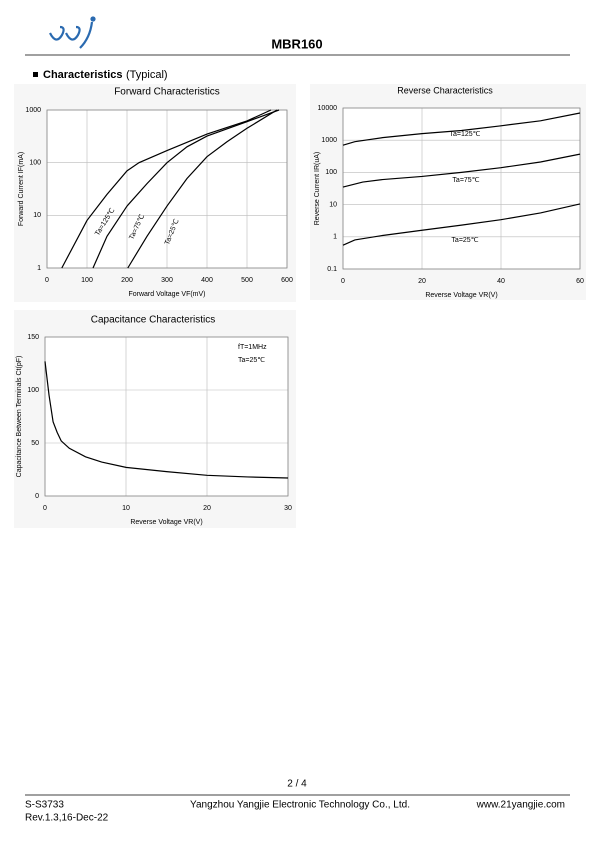 The image size is (595, 842). I want to click on x-tick-label: 600, so click(287, 280).